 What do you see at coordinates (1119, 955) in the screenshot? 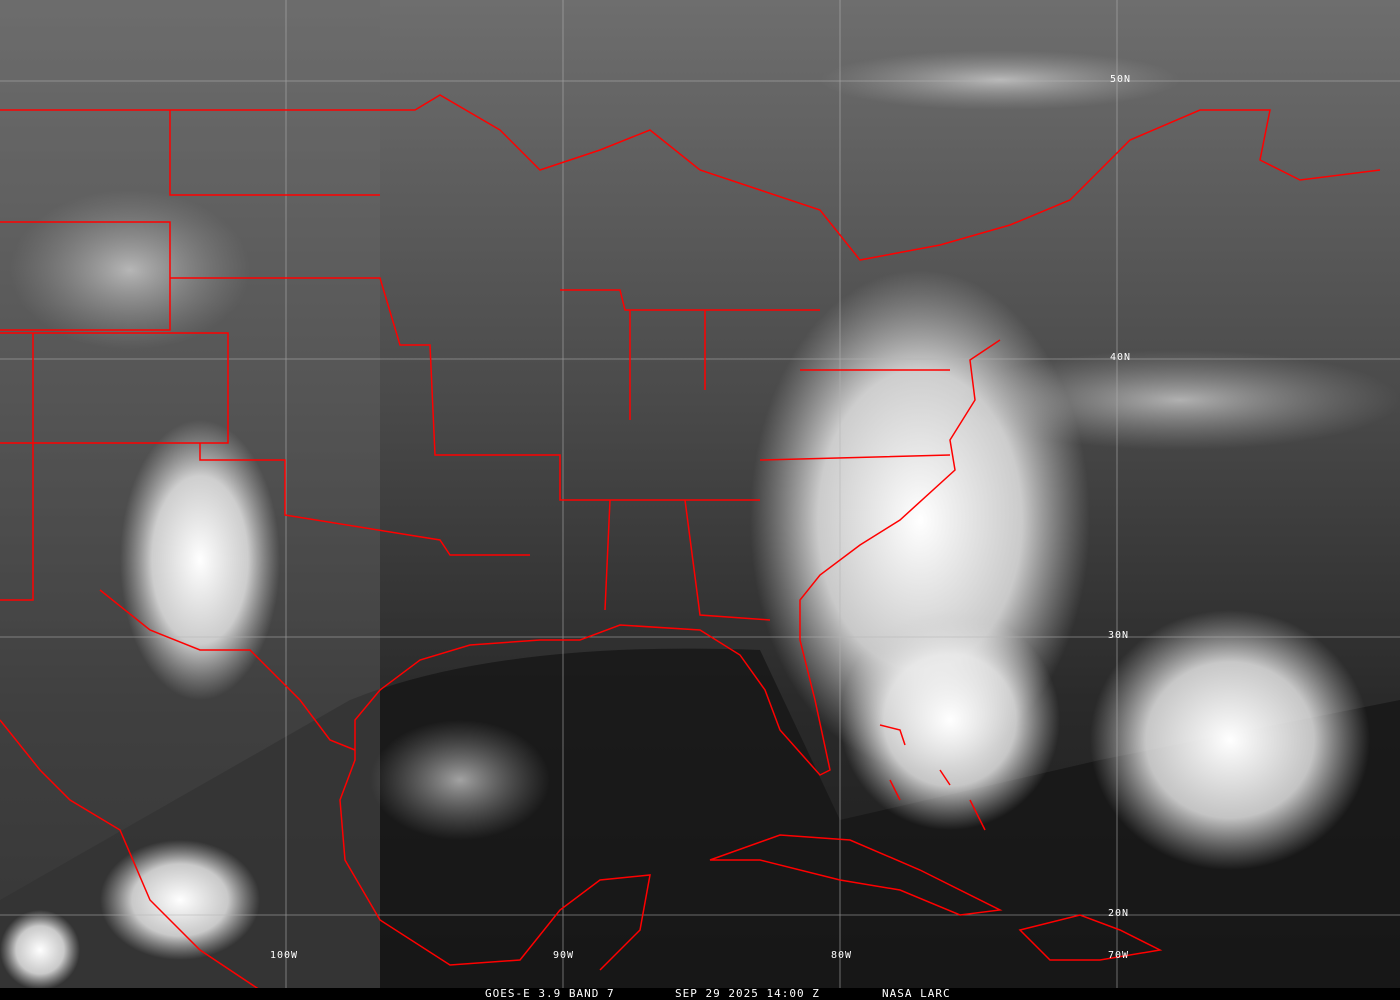
I see `lon-label-70w: 70W` at bounding box center [1119, 955].